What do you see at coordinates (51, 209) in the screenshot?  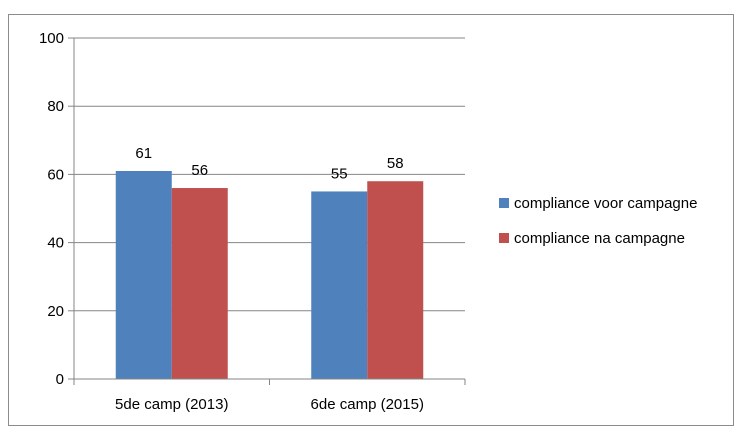 I see `y-tick-labels: 0 20 40 60 80 100` at bounding box center [51, 209].